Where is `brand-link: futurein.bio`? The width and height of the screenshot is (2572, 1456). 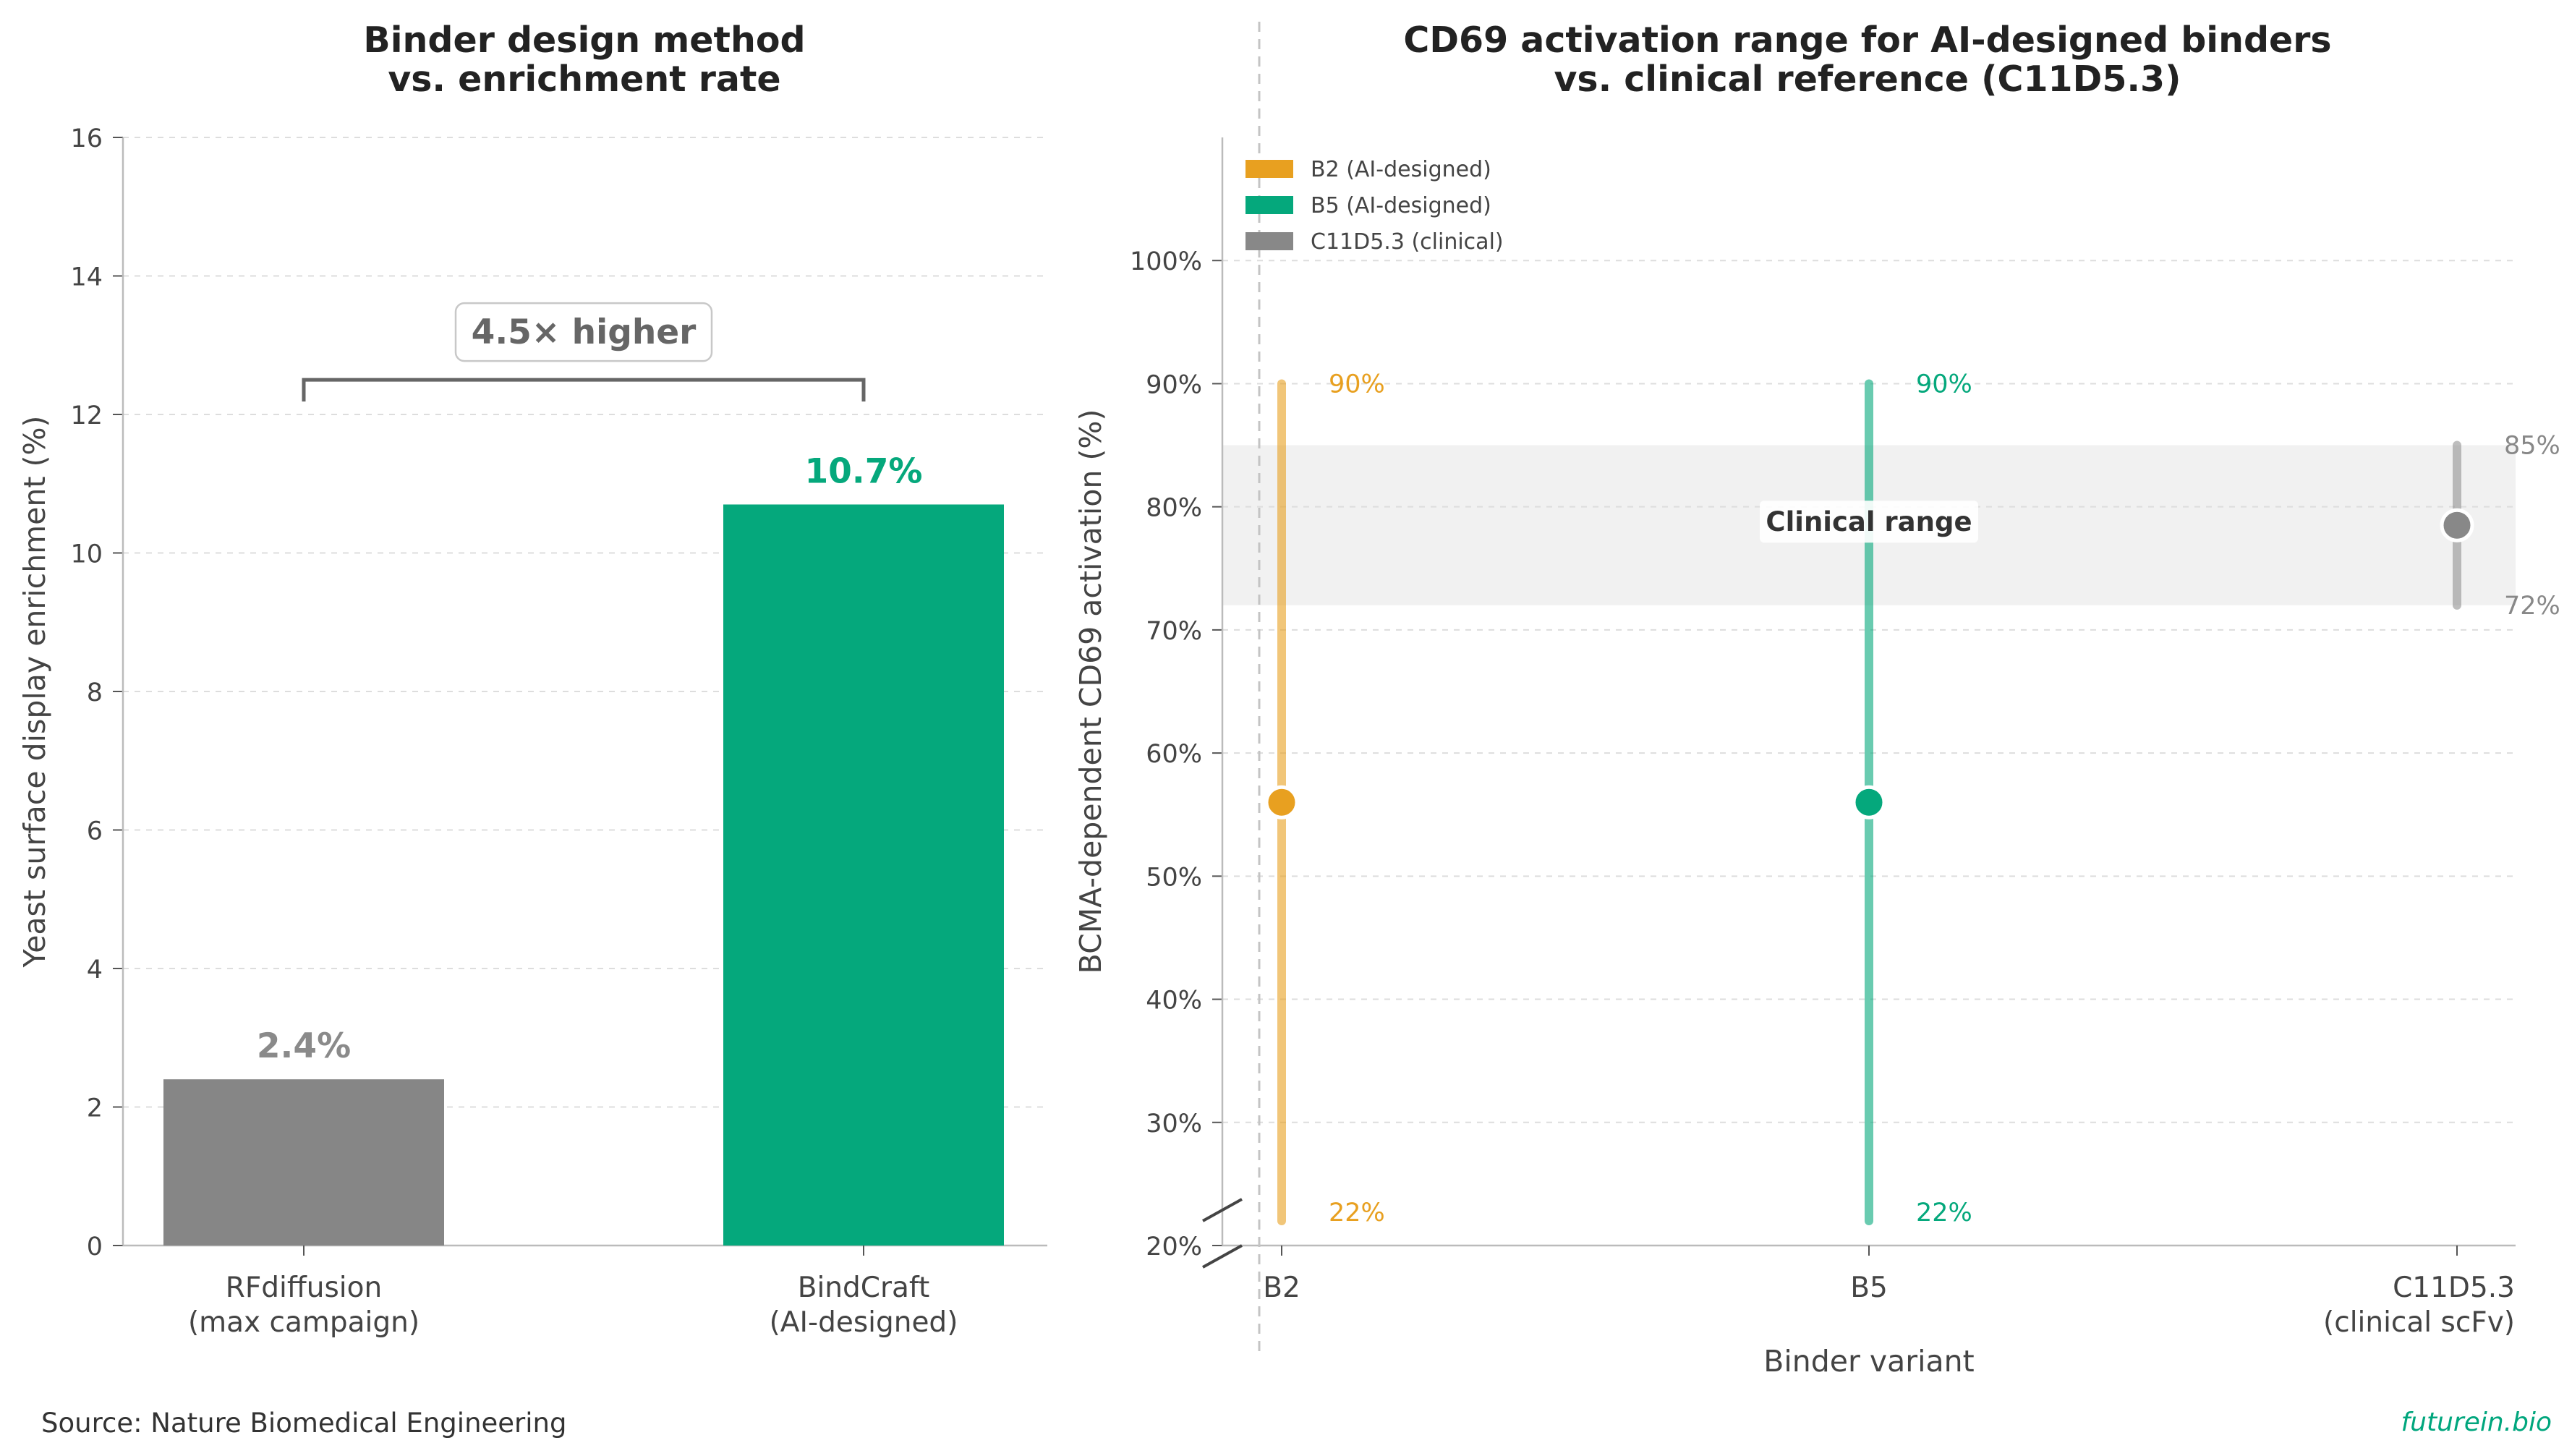 brand-link: futurein.bio is located at coordinates (2476, 1422).